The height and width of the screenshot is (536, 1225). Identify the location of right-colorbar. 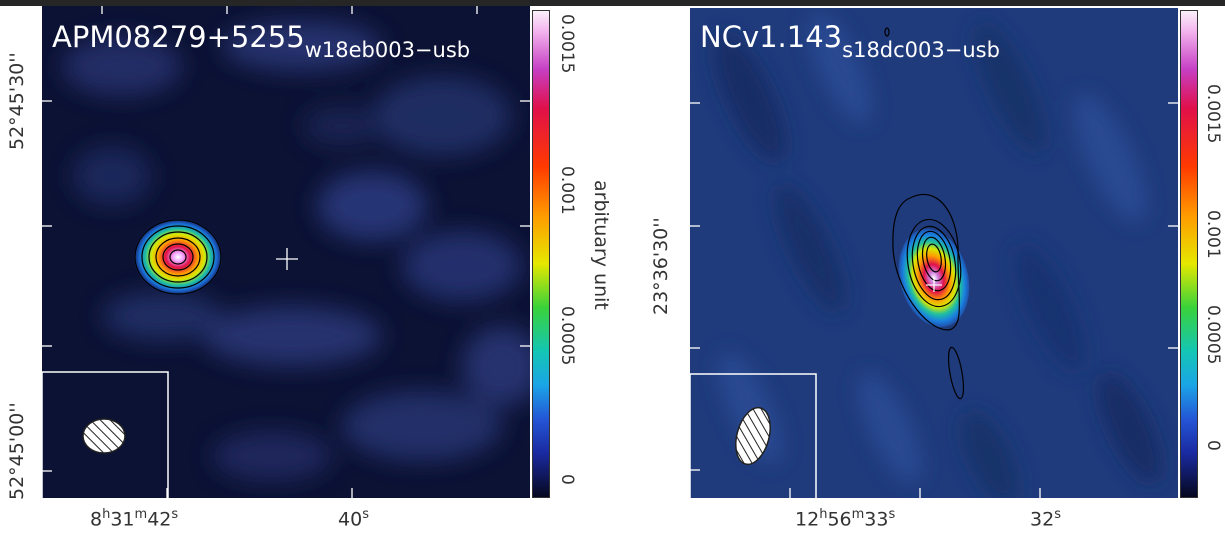
(1189, 254).